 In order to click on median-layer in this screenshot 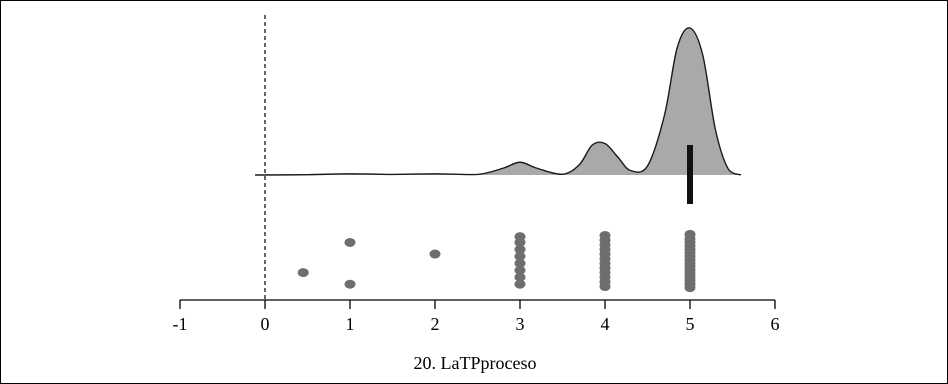, I will do `click(690, 174)`.